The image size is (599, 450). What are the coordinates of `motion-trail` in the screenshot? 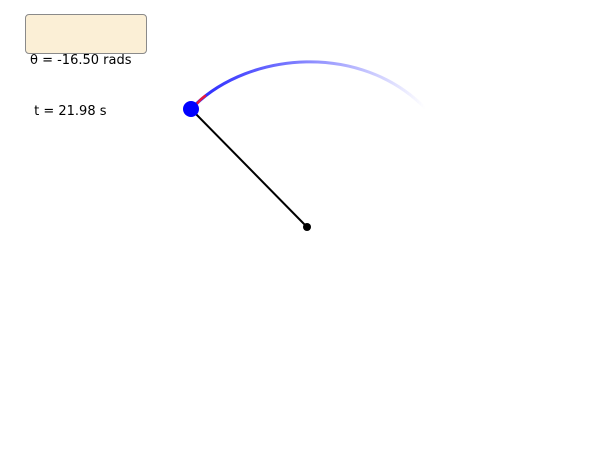 It's located at (310, 85).